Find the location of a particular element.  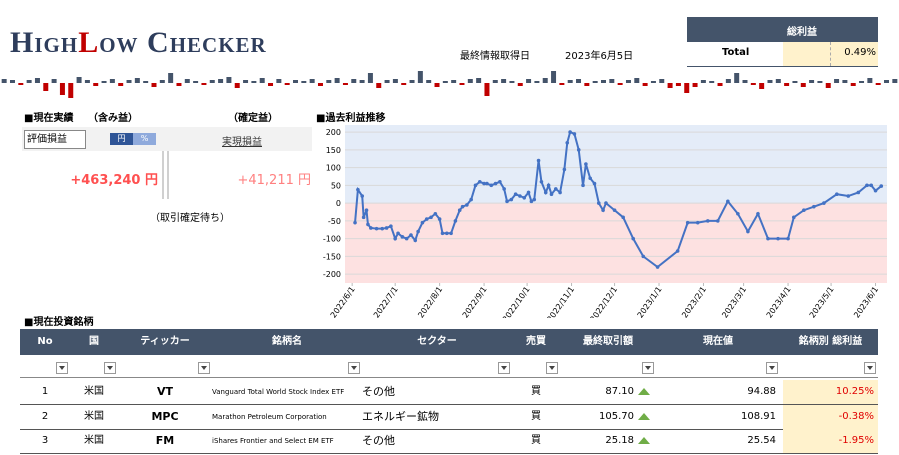

table-cell: 94.88 is located at coordinates (761, 391).